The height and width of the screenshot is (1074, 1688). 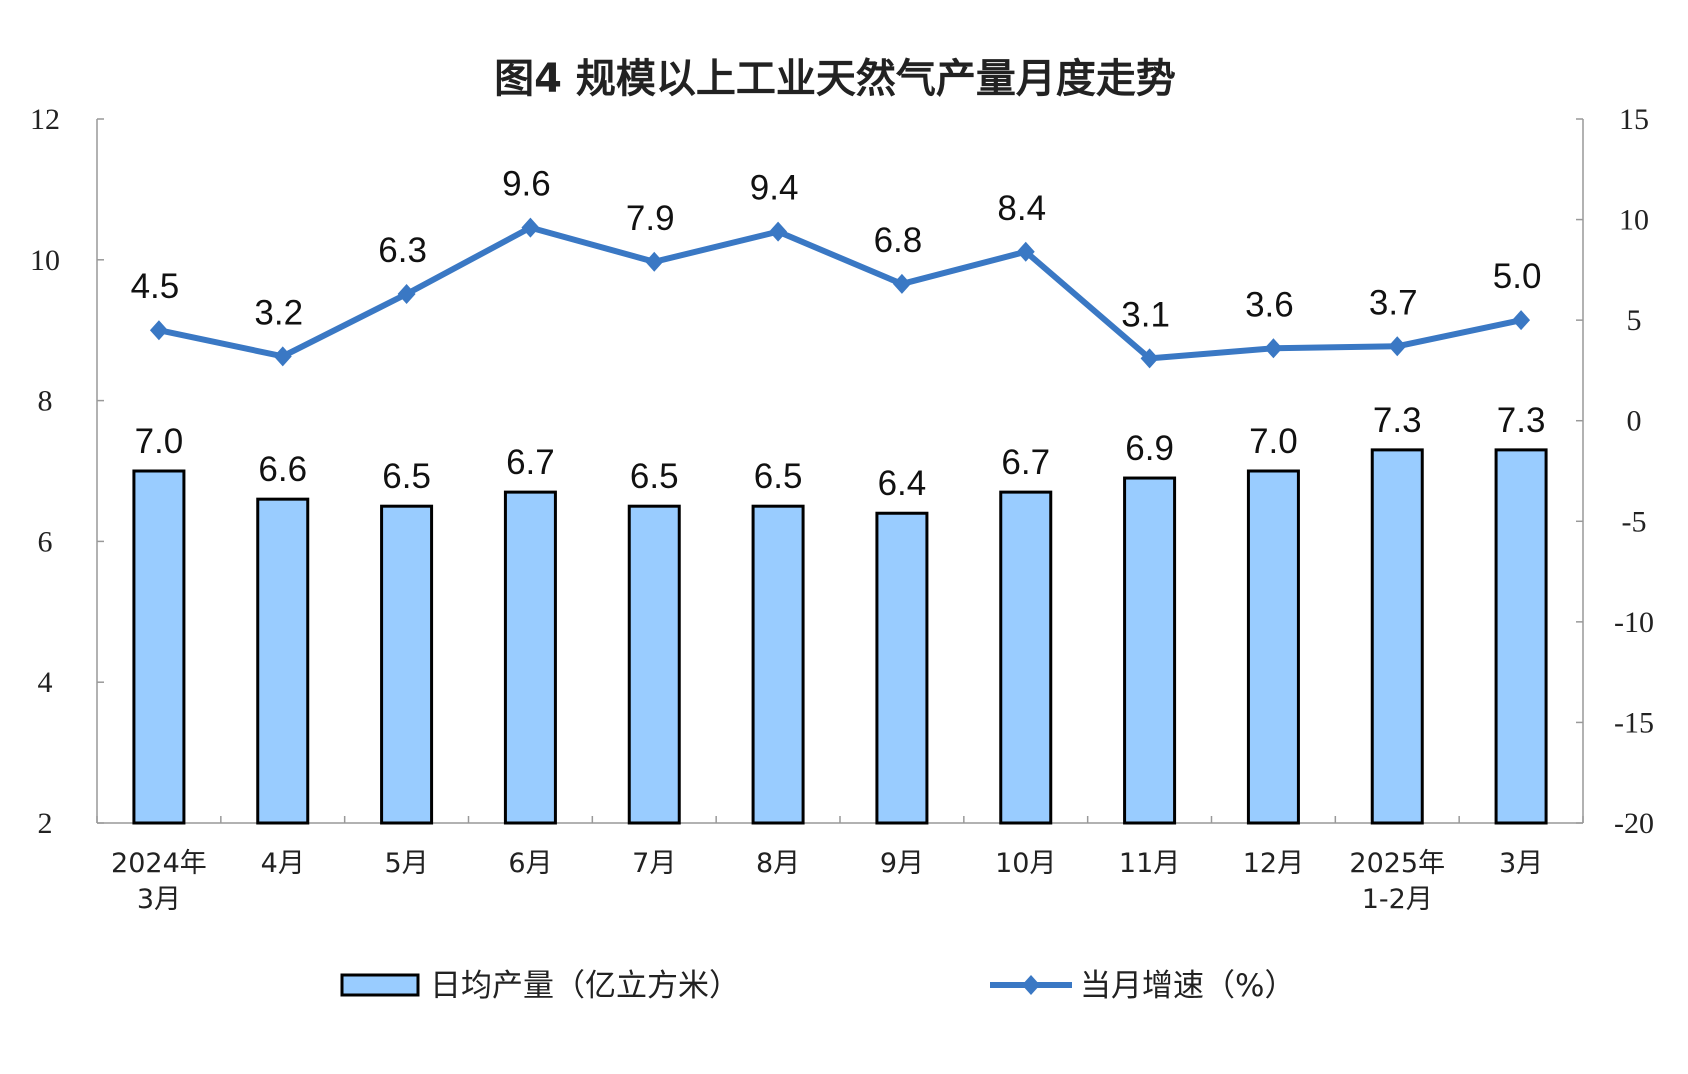 What do you see at coordinates (835, 79) in the screenshot?
I see `chart-title: 图4 规模以上工业天然气产量月度走势` at bounding box center [835, 79].